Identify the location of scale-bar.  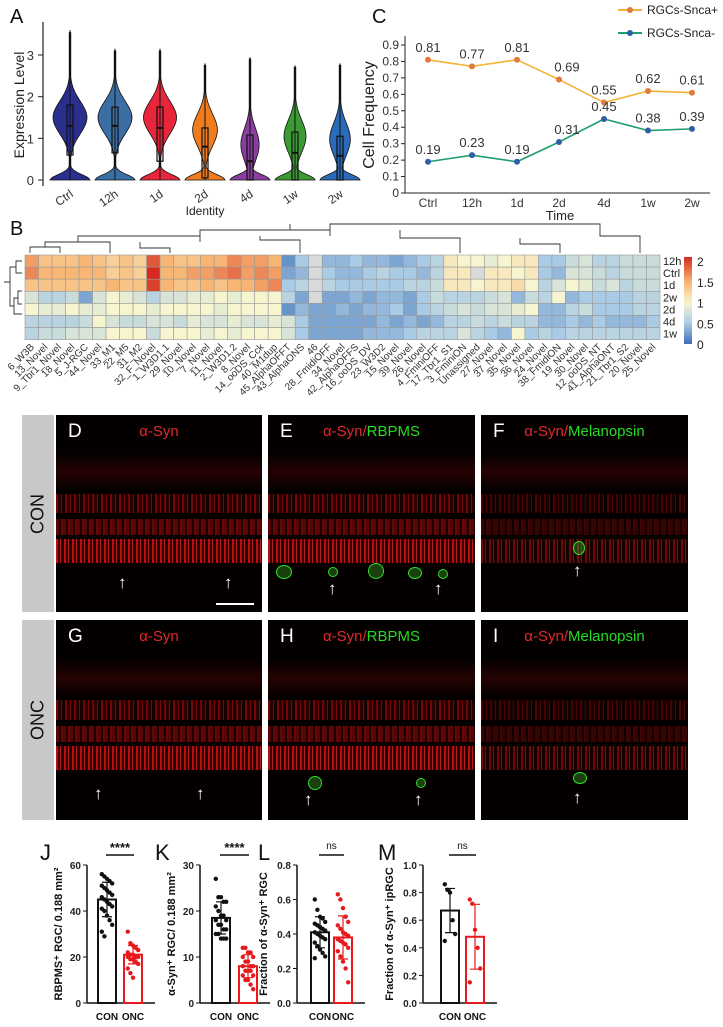
(235, 604).